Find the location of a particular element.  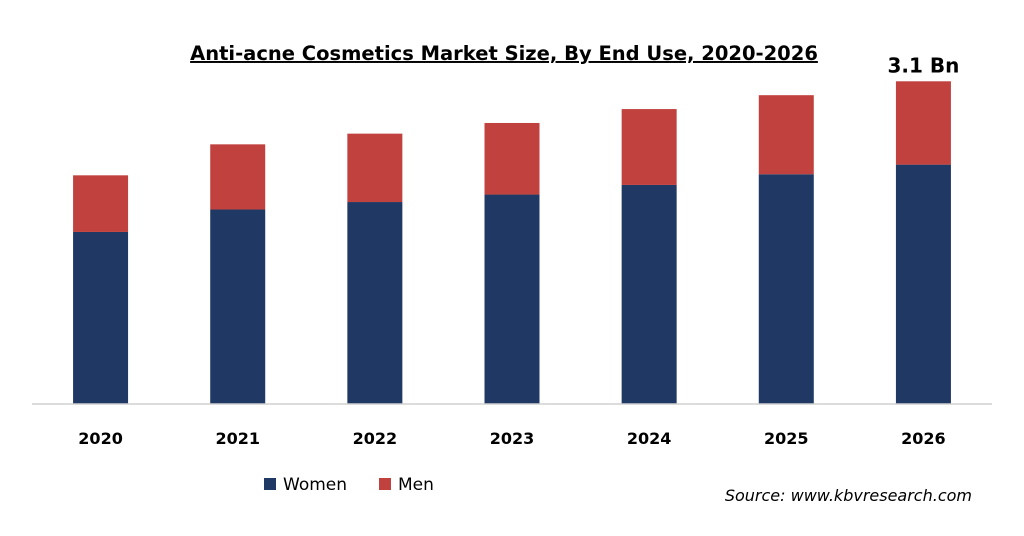

bar-men-2024 is located at coordinates (649, 147).